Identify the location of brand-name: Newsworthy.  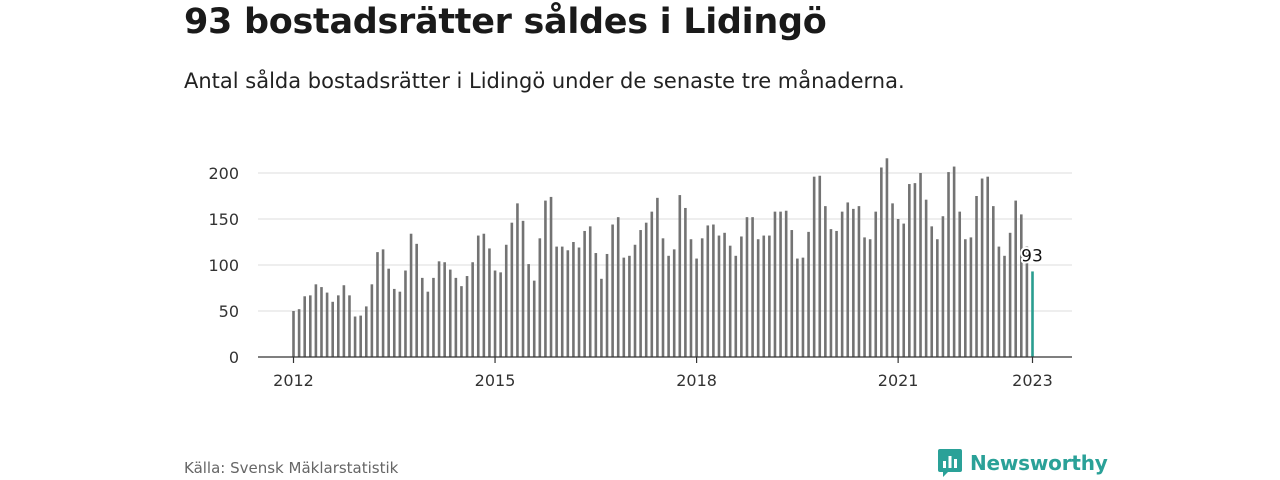
(1039, 463).